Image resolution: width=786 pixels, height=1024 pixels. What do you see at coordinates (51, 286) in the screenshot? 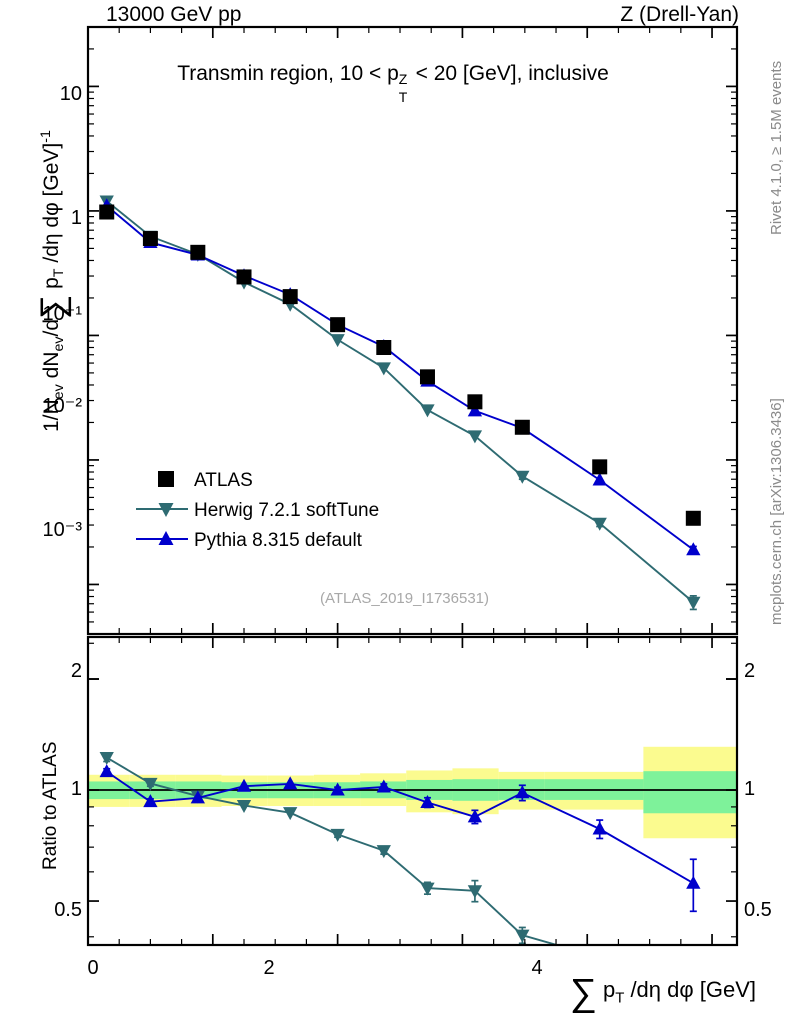
I see `y-label-d: p` at bounding box center [51, 286].